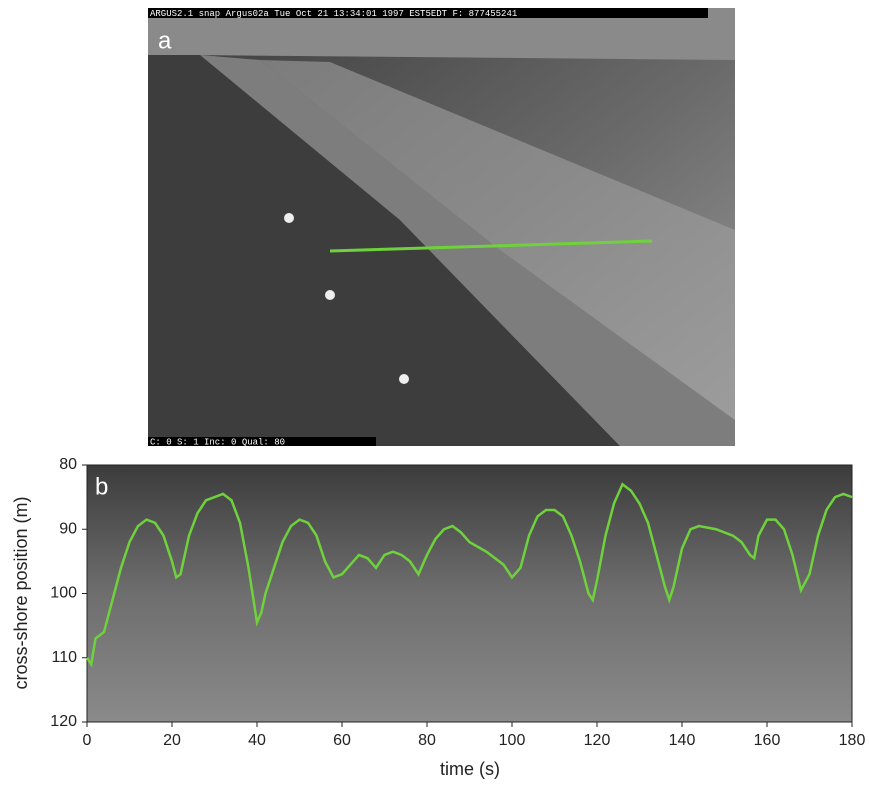  I want to click on photo-footer: C: 0 S: 1 Inc: 0 Qual: 80, so click(217, 442).